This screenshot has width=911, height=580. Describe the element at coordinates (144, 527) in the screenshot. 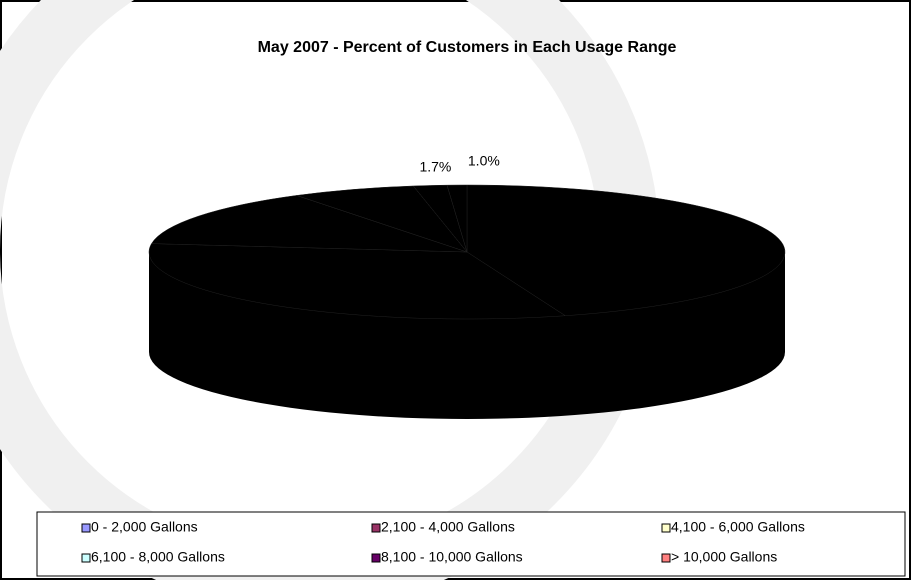

I see `legend-label: 0 - 2,000 Gallons` at that location.